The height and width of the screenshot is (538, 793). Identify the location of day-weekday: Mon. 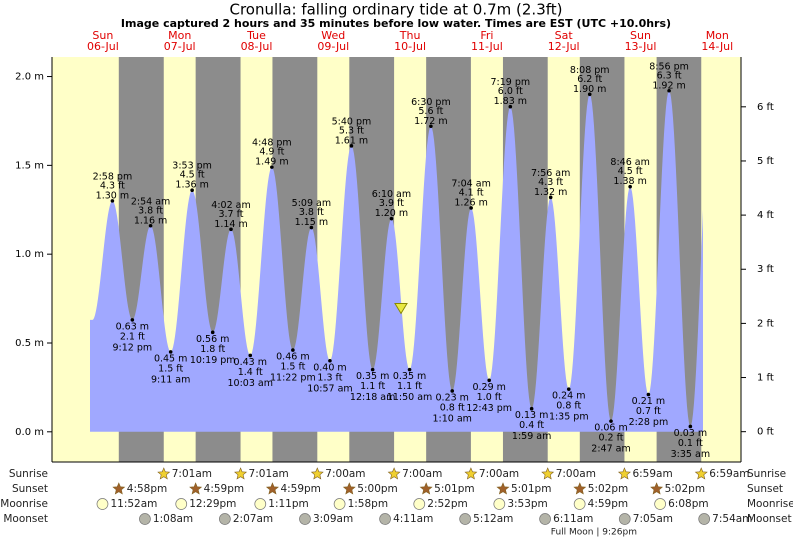
(179, 35).